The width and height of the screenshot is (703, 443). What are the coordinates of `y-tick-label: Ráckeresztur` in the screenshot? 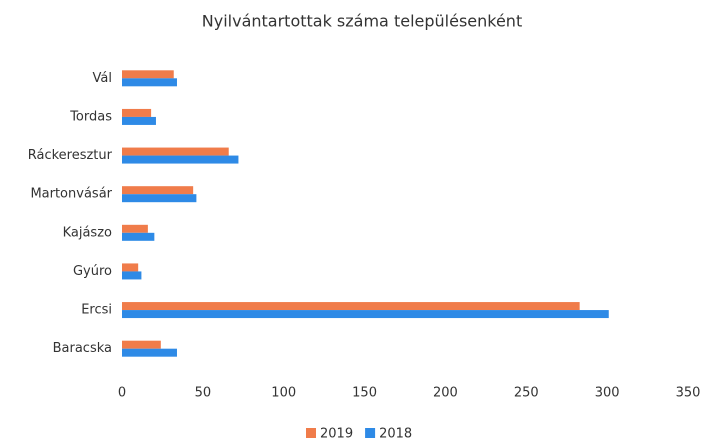 It's located at (70, 155).